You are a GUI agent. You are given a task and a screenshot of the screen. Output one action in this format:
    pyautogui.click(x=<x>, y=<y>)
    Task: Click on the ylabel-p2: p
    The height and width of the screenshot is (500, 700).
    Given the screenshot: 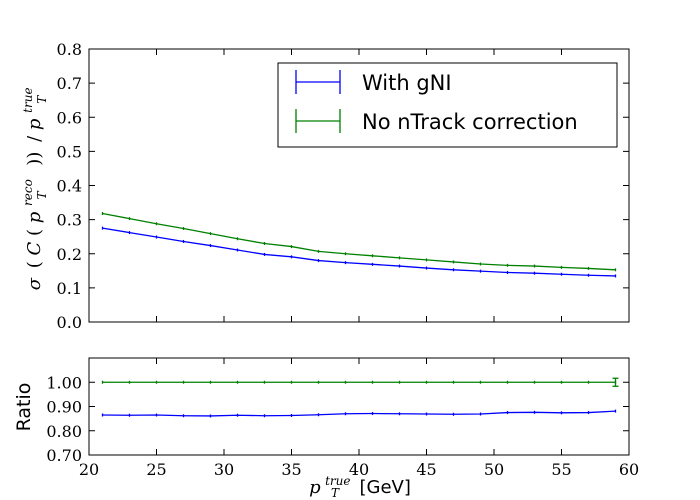 What is the action you would take?
    pyautogui.click(x=34, y=124)
    